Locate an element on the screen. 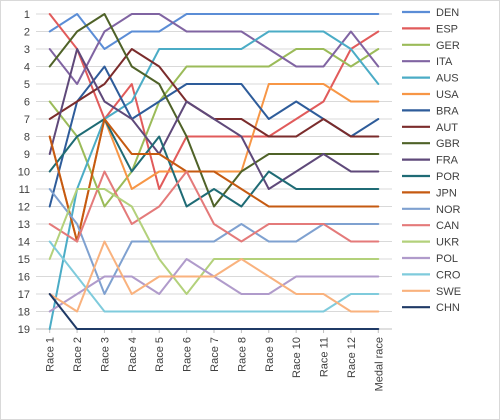  legend-label-jpn: JPN is located at coordinates (446, 193).